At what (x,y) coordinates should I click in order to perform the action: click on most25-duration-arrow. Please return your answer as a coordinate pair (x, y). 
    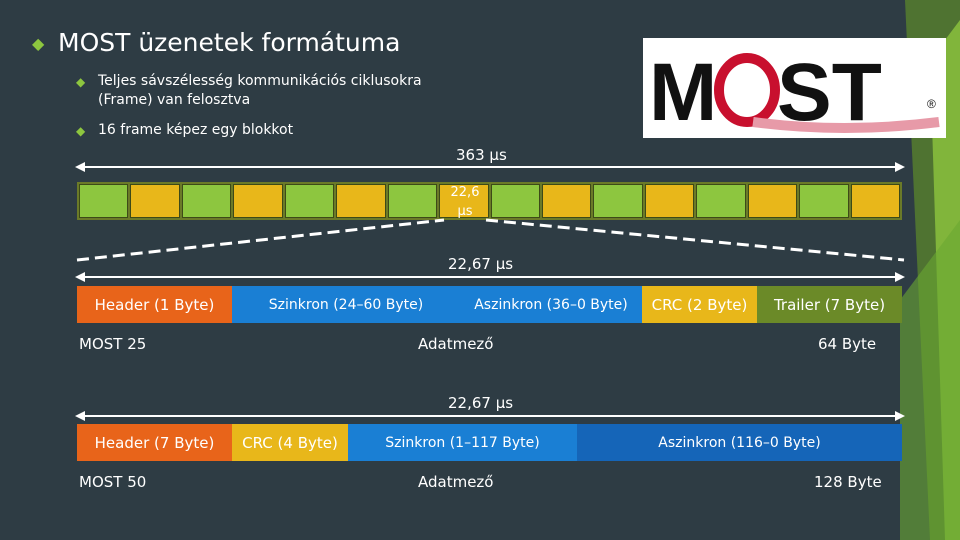
    Looking at the image, I should click on (490, 277).